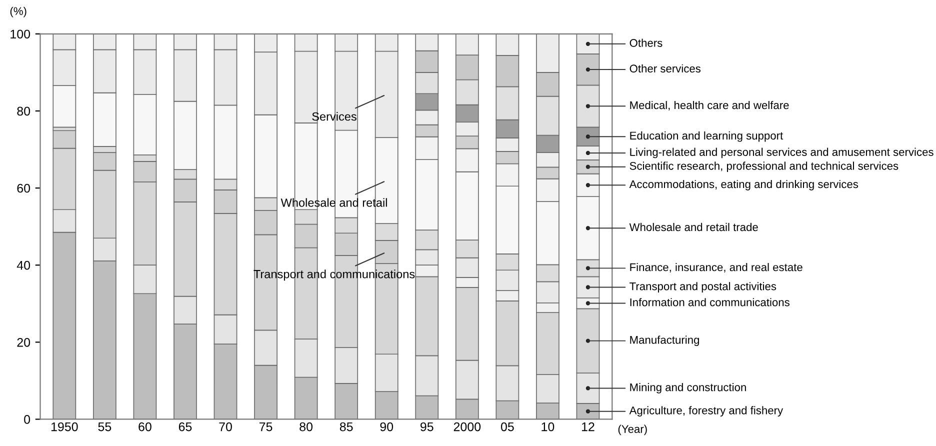  What do you see at coordinates (346, 427) in the screenshot?
I see `x-tick-label: 85` at bounding box center [346, 427].